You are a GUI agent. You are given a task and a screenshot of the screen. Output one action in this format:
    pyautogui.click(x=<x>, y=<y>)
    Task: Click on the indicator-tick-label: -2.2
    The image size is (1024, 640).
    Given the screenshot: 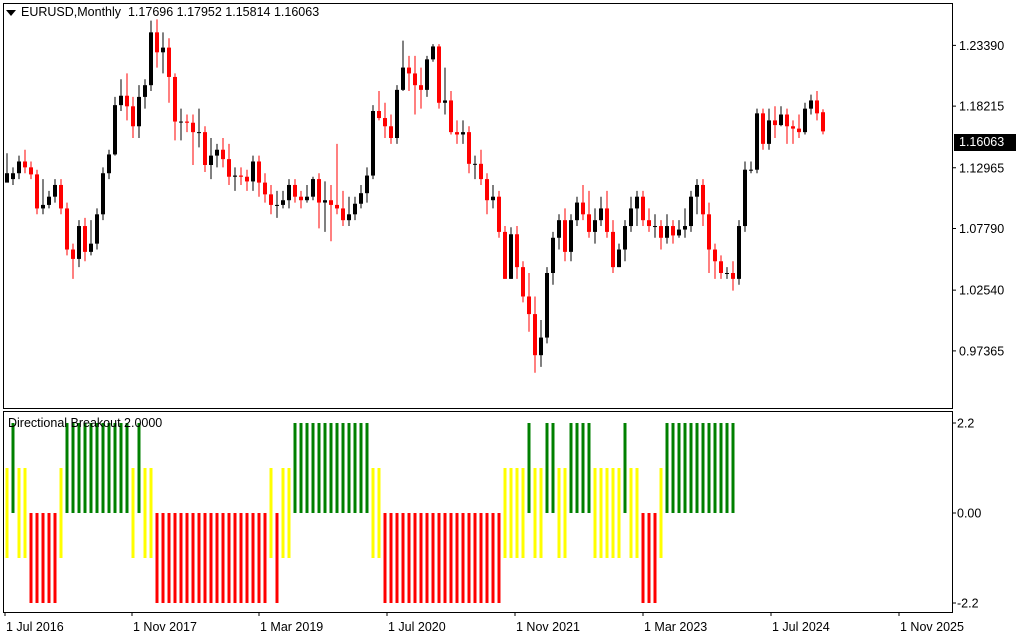 What is the action you would take?
    pyautogui.click(x=968, y=604)
    